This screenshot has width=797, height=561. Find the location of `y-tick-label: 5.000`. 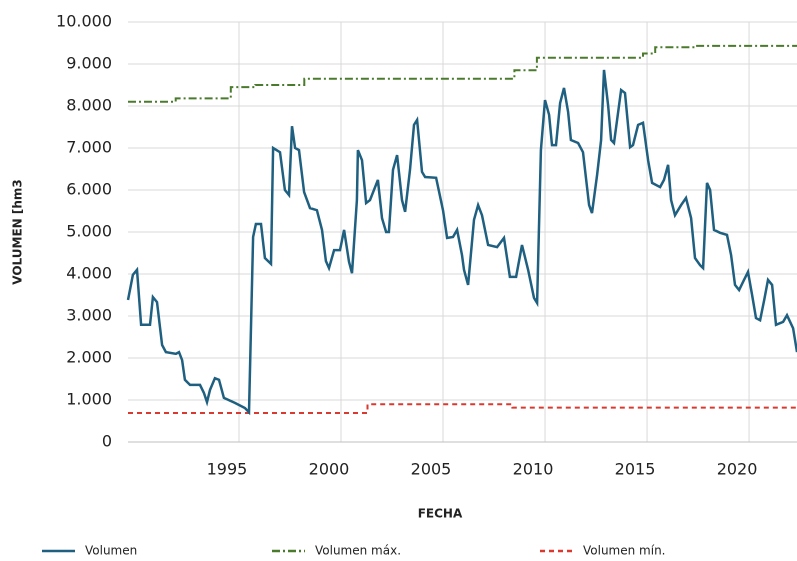

y-tick-label: 5.000 is located at coordinates (89, 231).